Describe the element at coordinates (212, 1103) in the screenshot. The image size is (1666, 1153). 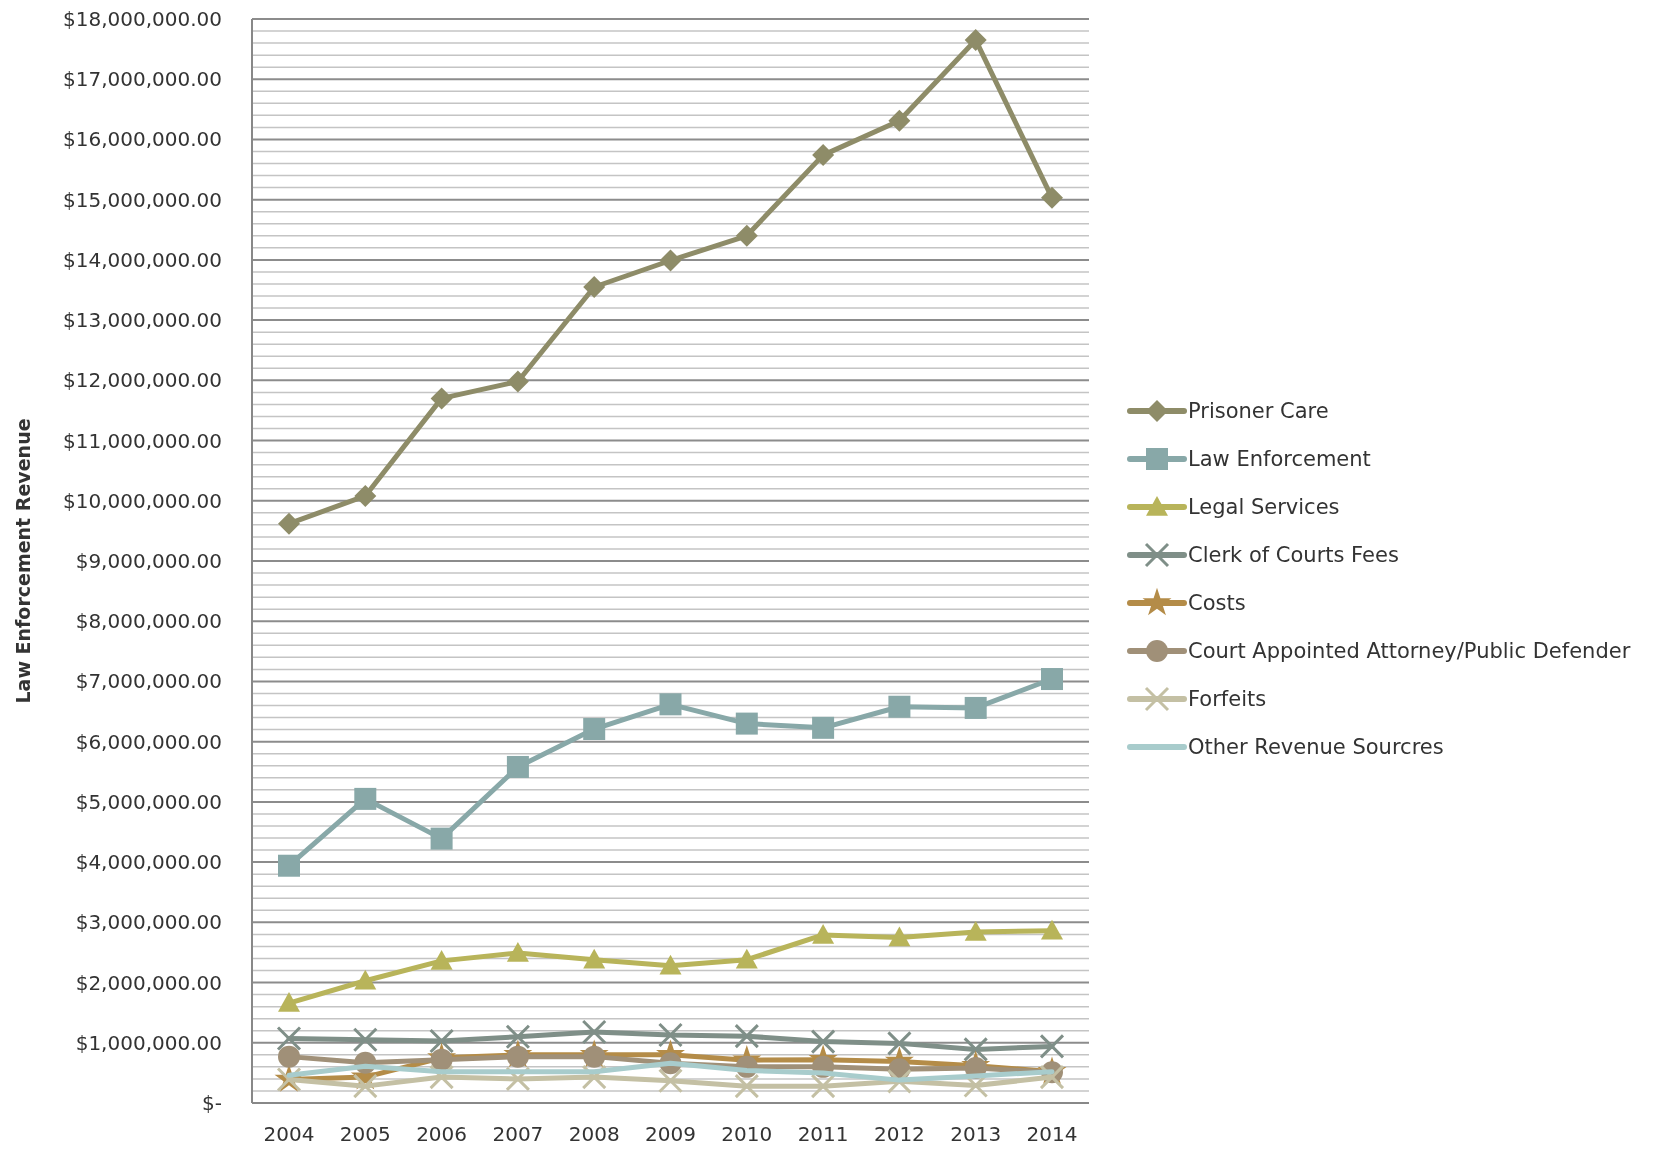
I see `y-tick-label: $-` at that location.